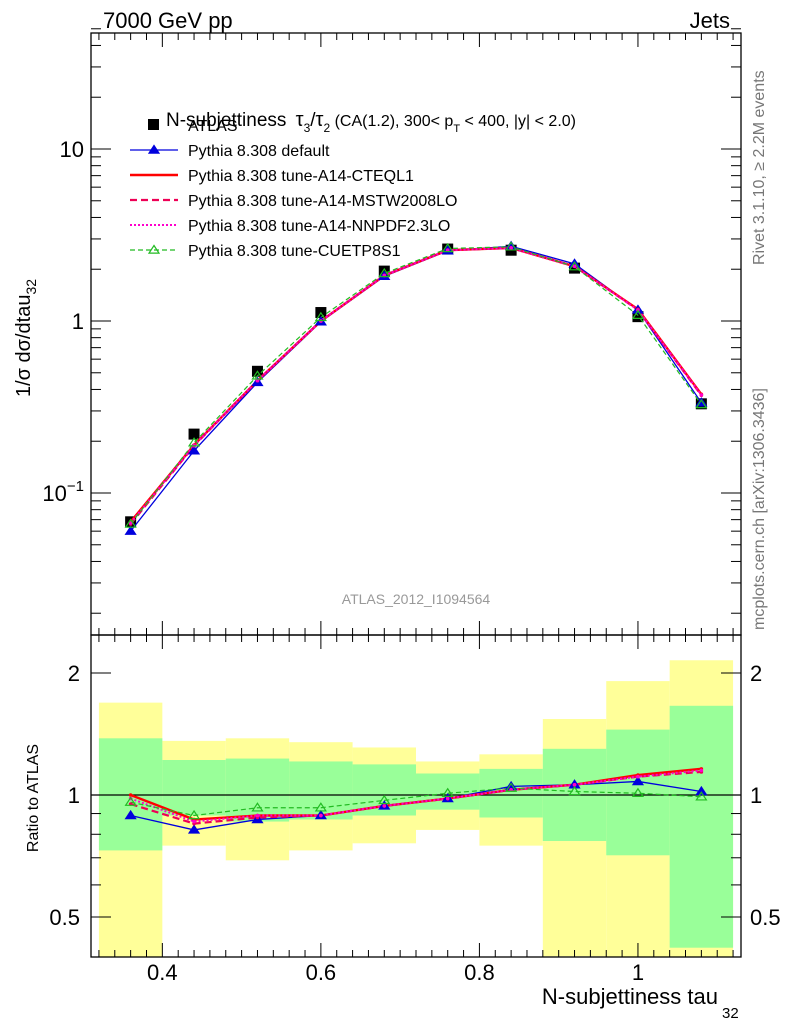  I want to click on legend-label-cteql1: Pythia 8.308 tune-A14-CTEQL1, so click(301, 176).